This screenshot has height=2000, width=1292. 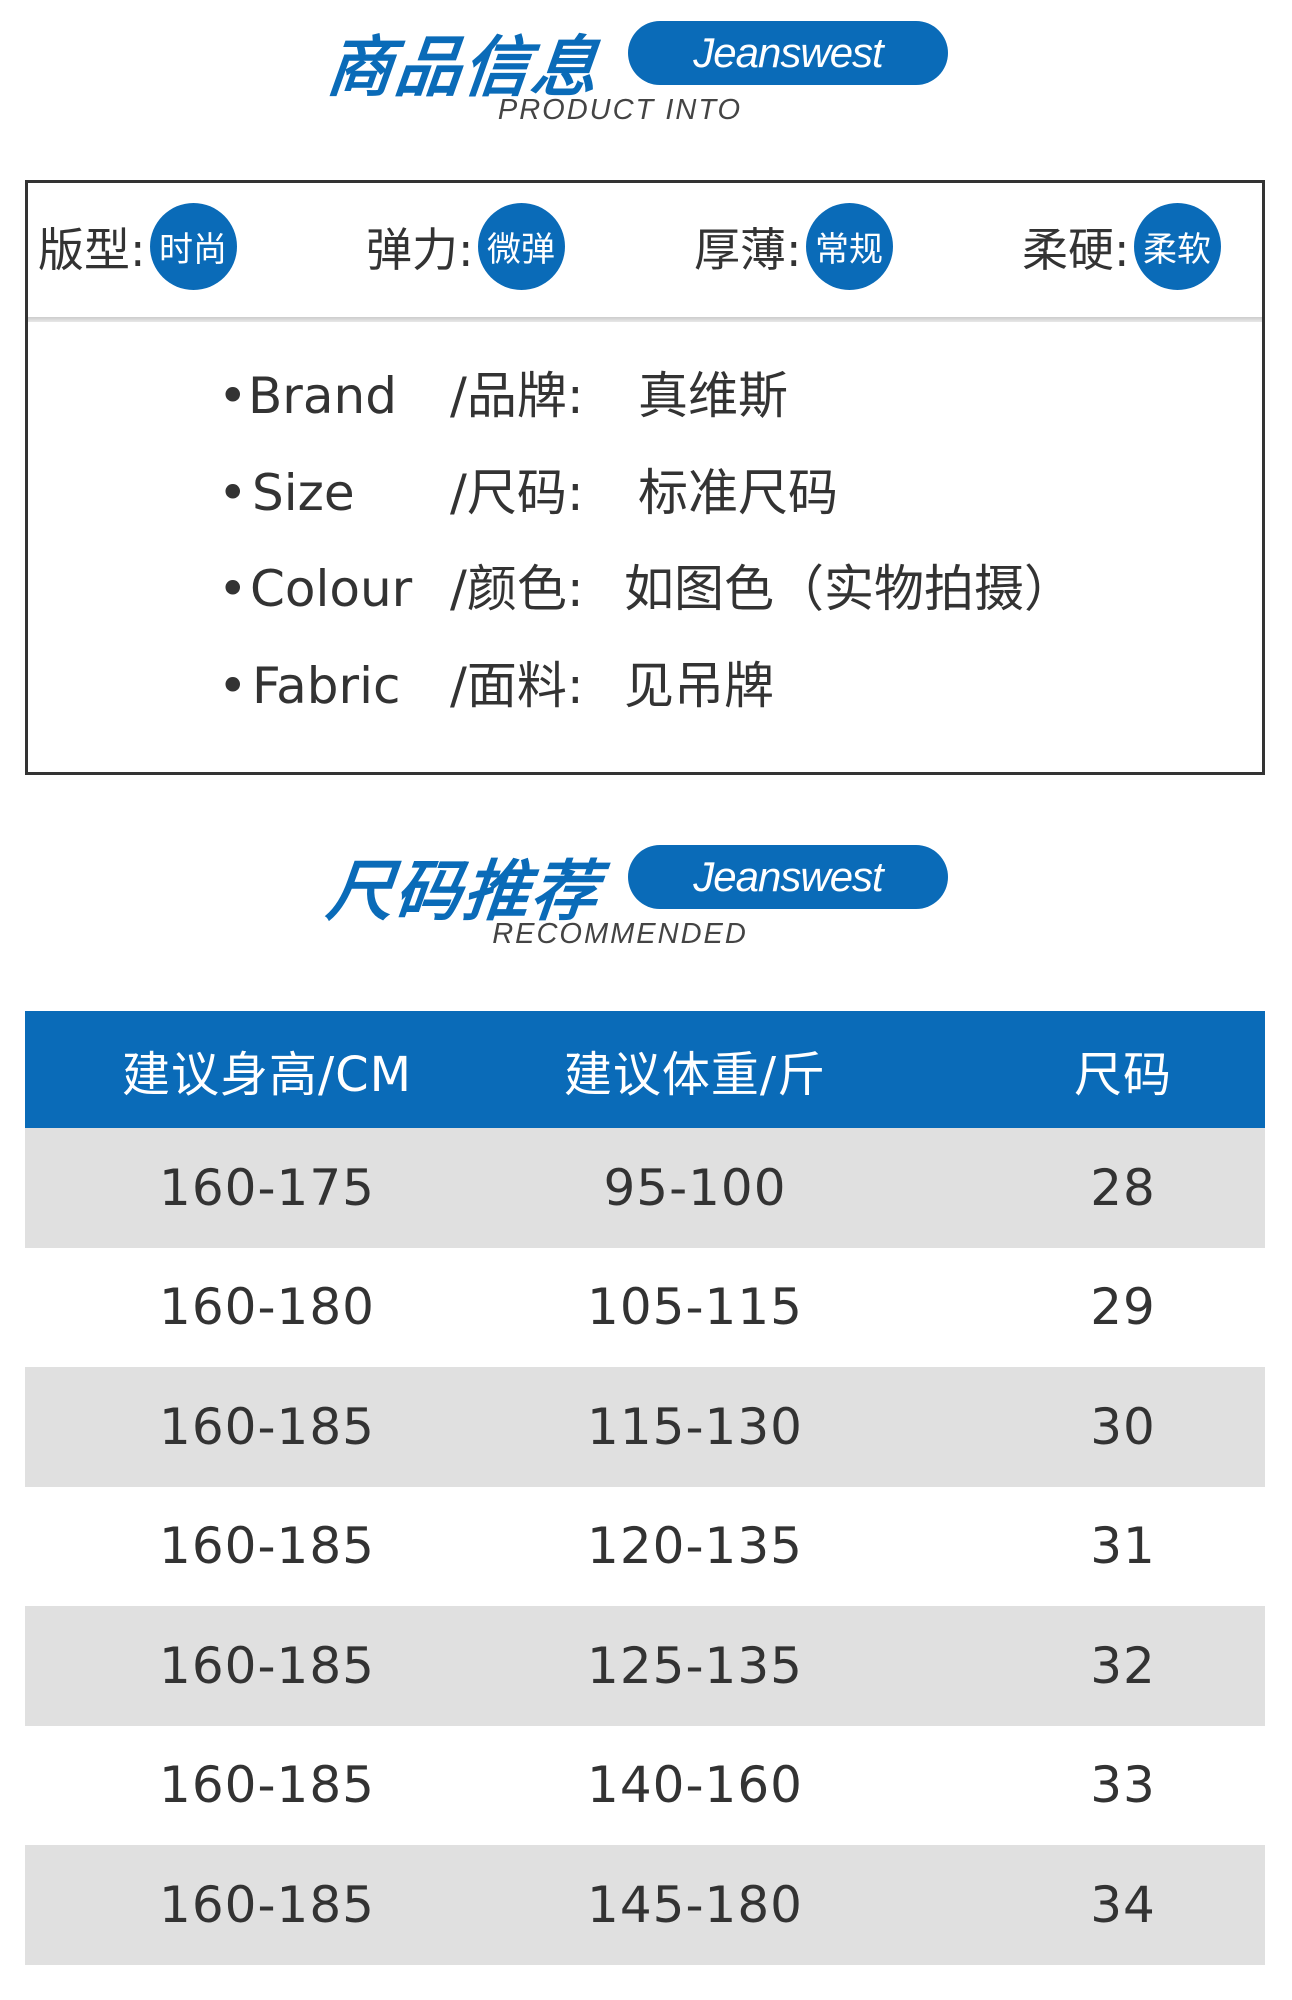 What do you see at coordinates (1123, 1904) in the screenshot?
I see `cell-size: 34` at bounding box center [1123, 1904].